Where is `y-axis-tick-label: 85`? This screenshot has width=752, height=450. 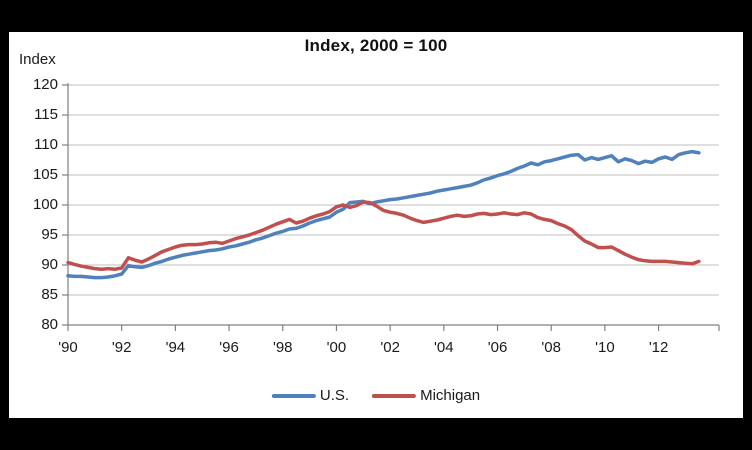 y-axis-tick-label: 85 is located at coordinates (49, 294).